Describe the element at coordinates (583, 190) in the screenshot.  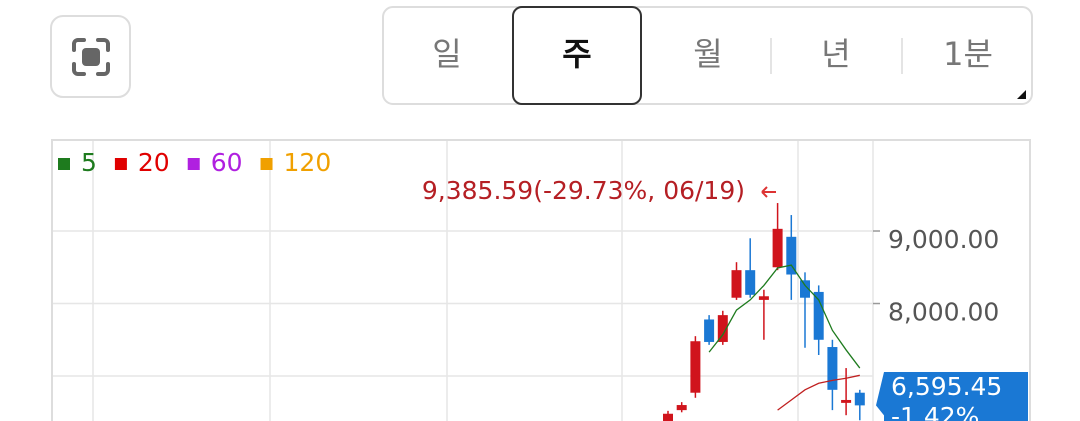
I see `high-annotation: 9,385.59(-29.73%, 06/19)` at that location.